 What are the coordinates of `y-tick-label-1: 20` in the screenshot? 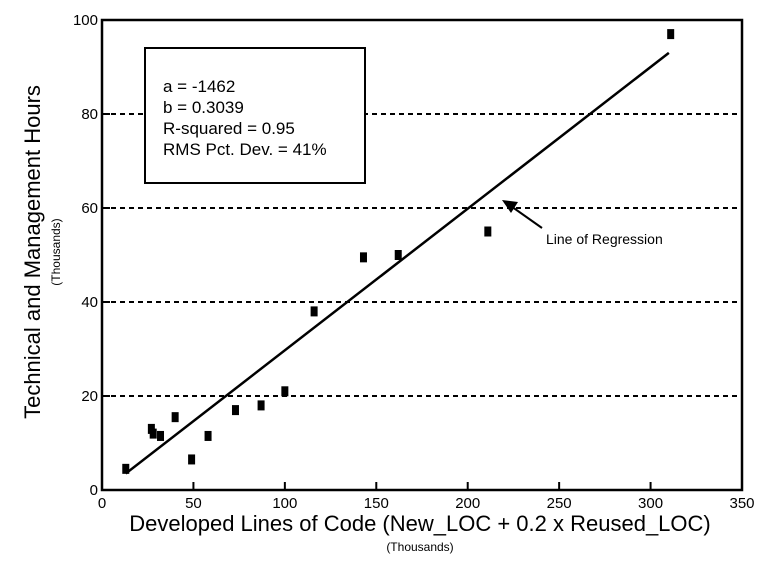 It's located at (89, 396).